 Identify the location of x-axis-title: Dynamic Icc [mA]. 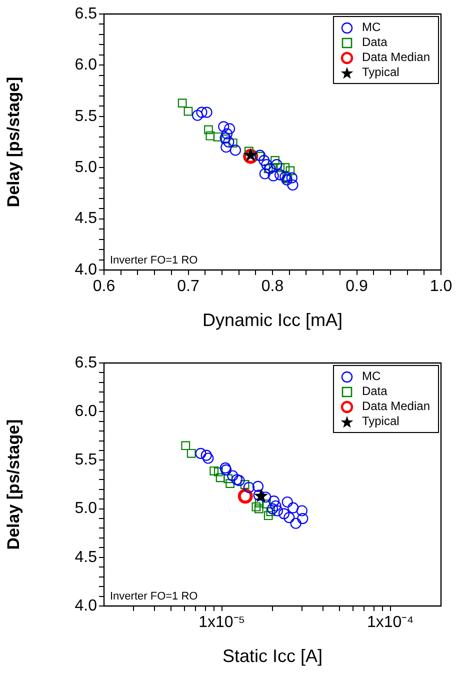
(272, 320).